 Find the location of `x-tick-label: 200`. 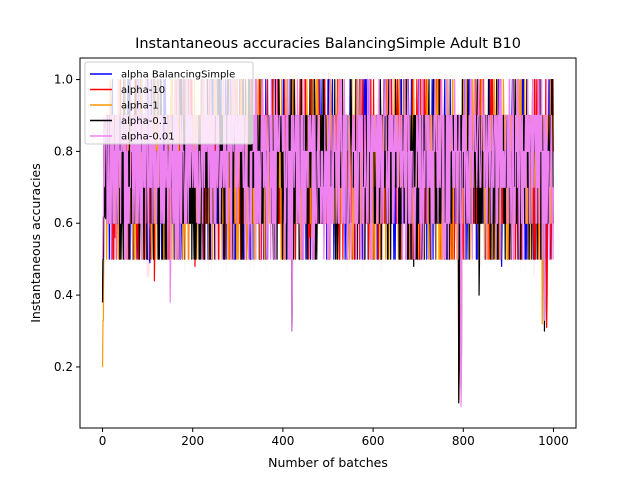

x-tick-label: 200 is located at coordinates (192, 441).